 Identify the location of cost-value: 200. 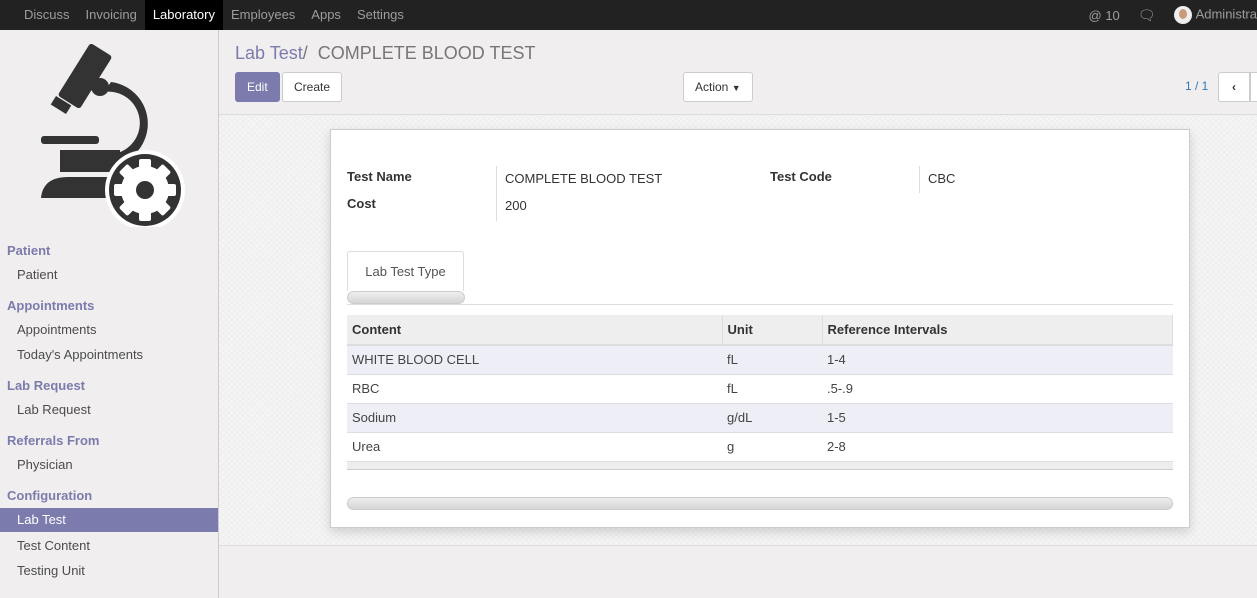
(516, 205).